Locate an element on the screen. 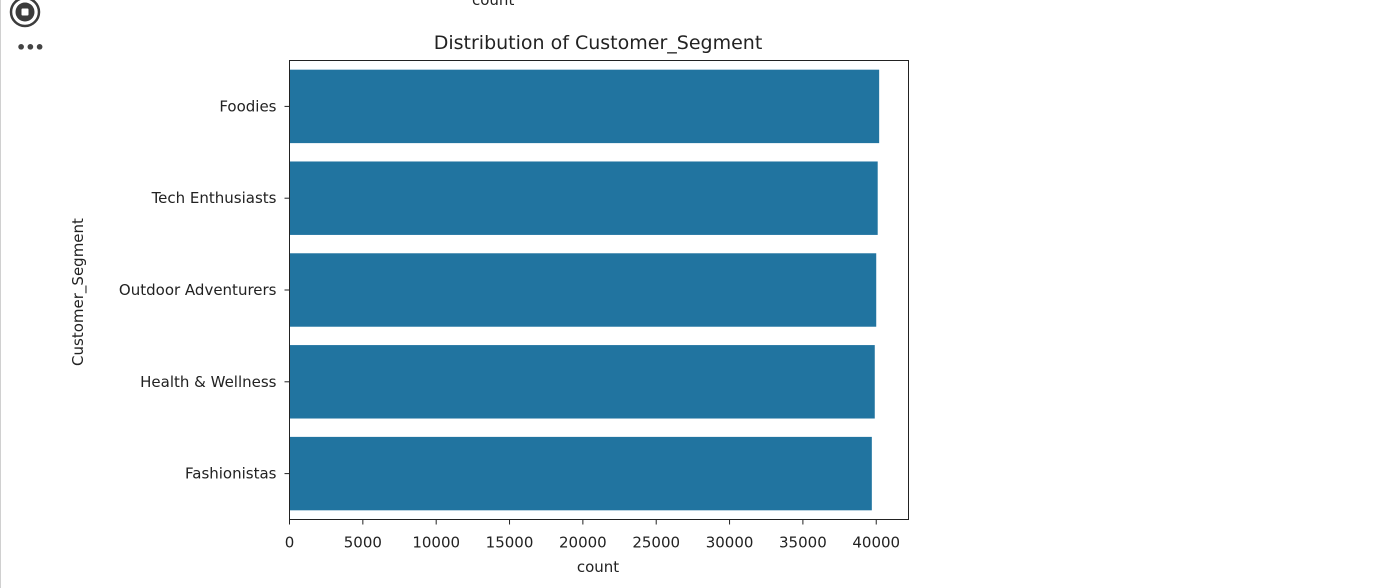 This screenshot has height=588, width=1384. x-tick-label: 35000 is located at coordinates (803, 543).